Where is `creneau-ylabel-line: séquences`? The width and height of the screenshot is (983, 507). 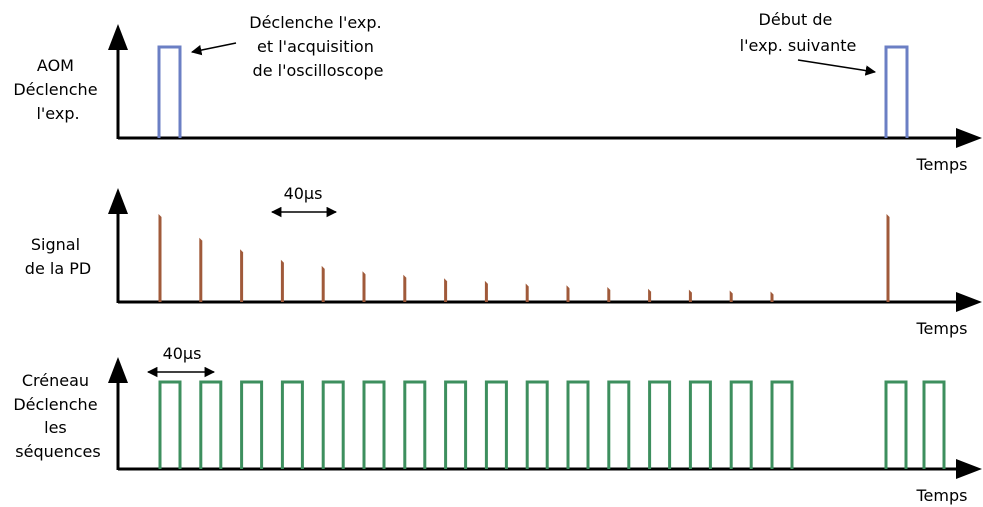 creneau-ylabel-line: séquences is located at coordinates (57, 451).